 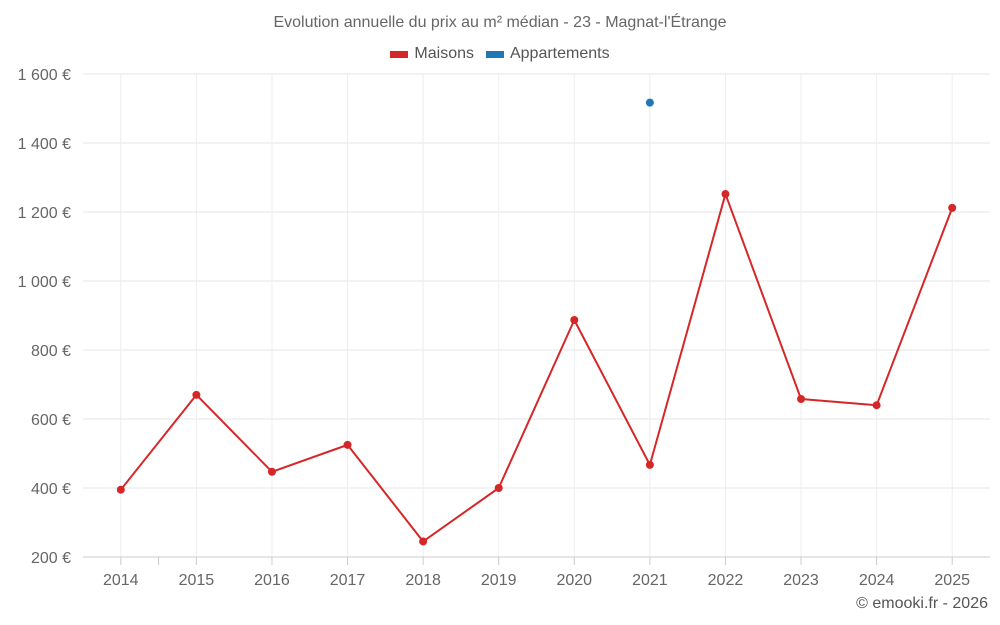 What do you see at coordinates (423, 541) in the screenshot?
I see `data-point-maisons-2018` at bounding box center [423, 541].